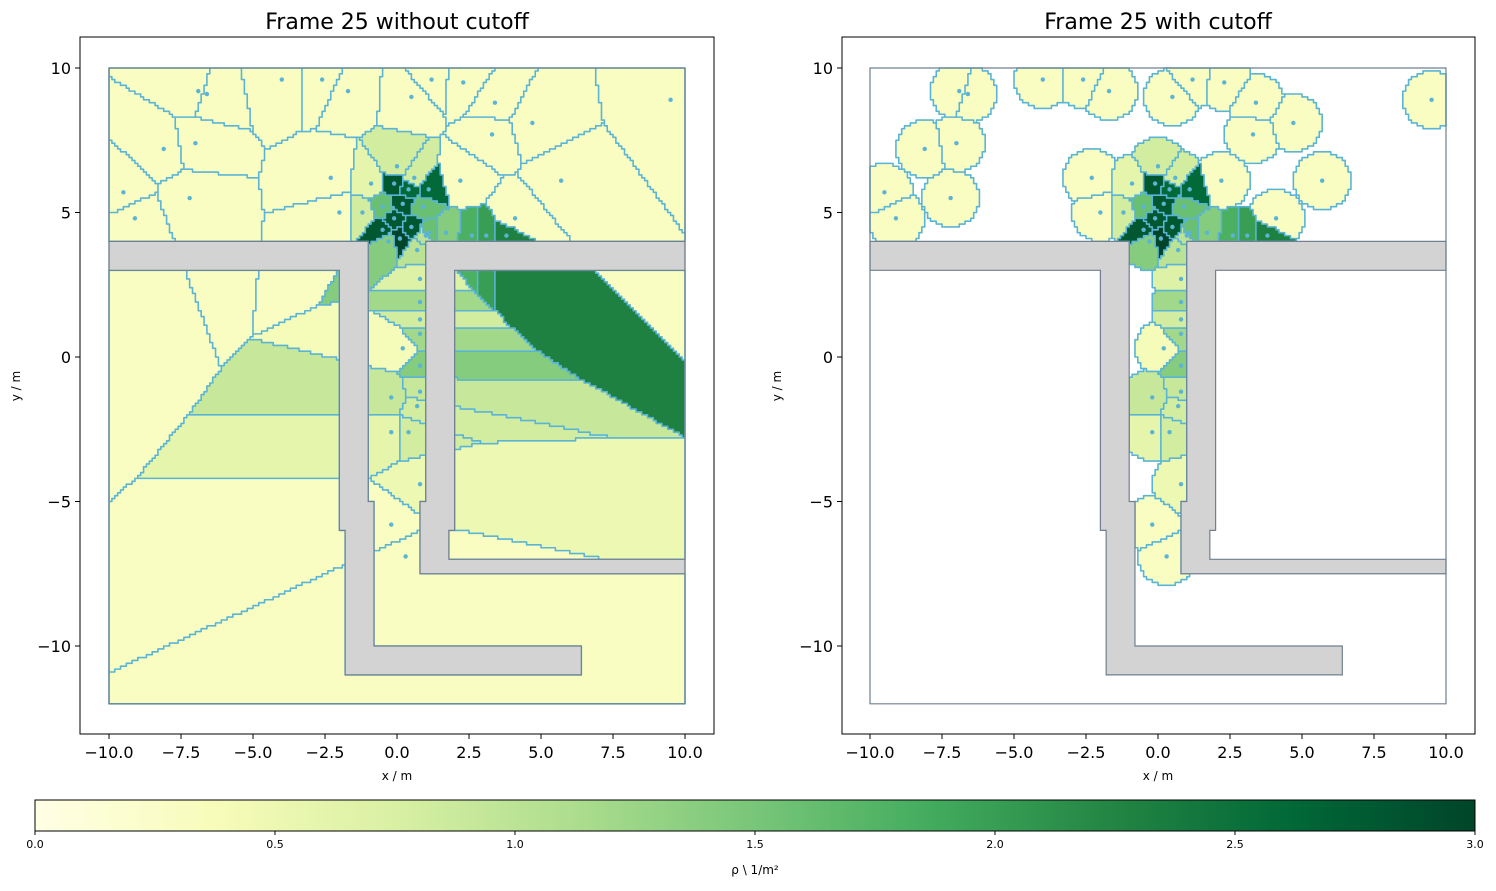  Describe the element at coordinates (755, 870) in the screenshot. I see `colorbar-label: ρ \ 1/m²` at that location.